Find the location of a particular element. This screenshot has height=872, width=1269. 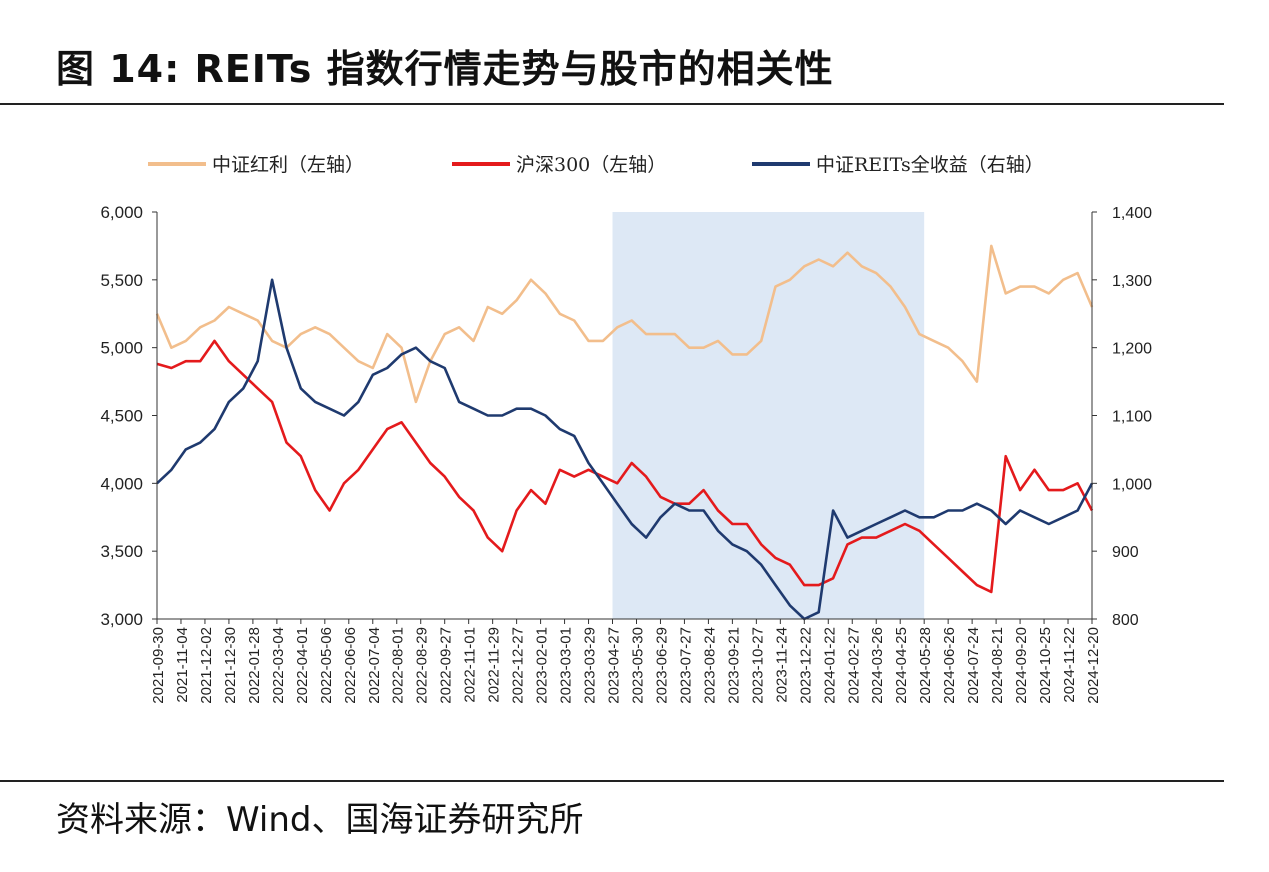

x-axis-tick-label: 2023-10-27 is located at coordinates (757, 665).